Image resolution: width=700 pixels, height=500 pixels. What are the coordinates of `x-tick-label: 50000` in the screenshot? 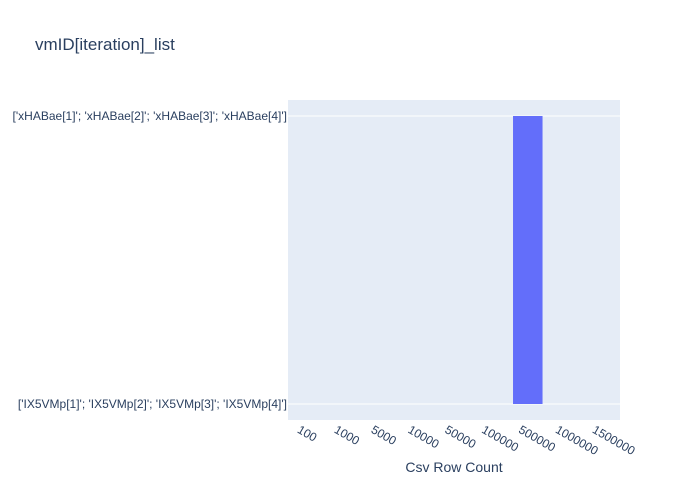 It's located at (461, 436).